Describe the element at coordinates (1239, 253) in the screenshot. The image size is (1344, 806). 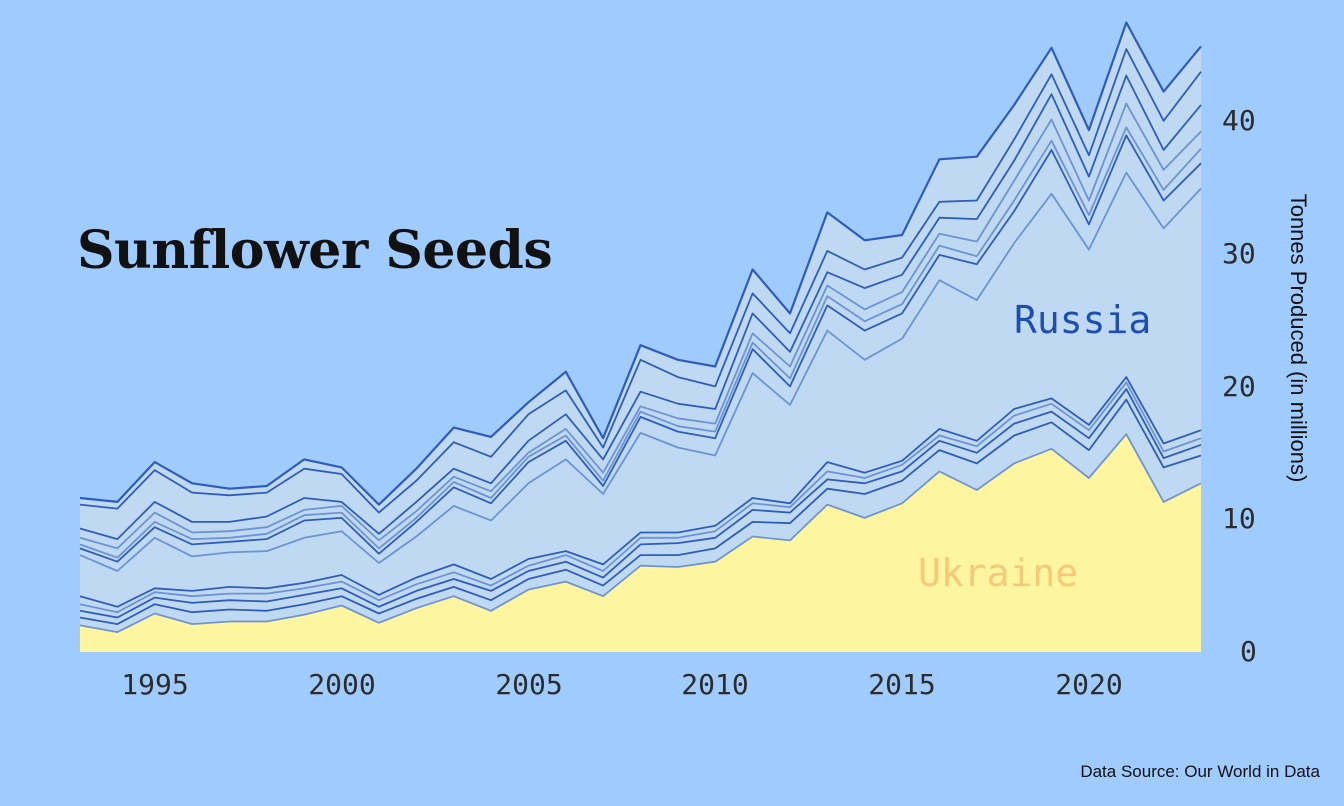
I see `y-tick-30: 30` at that location.